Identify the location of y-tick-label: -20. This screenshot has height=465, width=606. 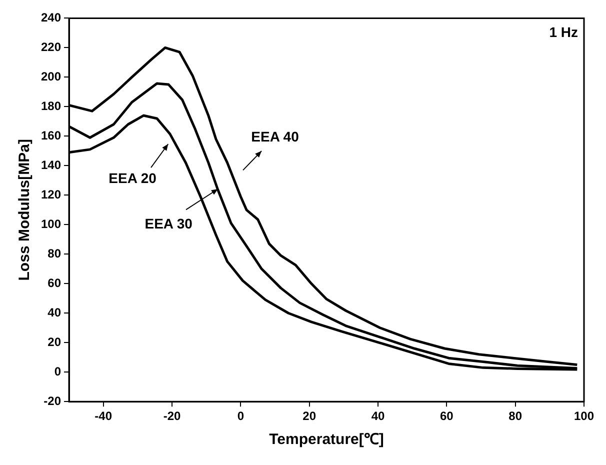
(53, 401).